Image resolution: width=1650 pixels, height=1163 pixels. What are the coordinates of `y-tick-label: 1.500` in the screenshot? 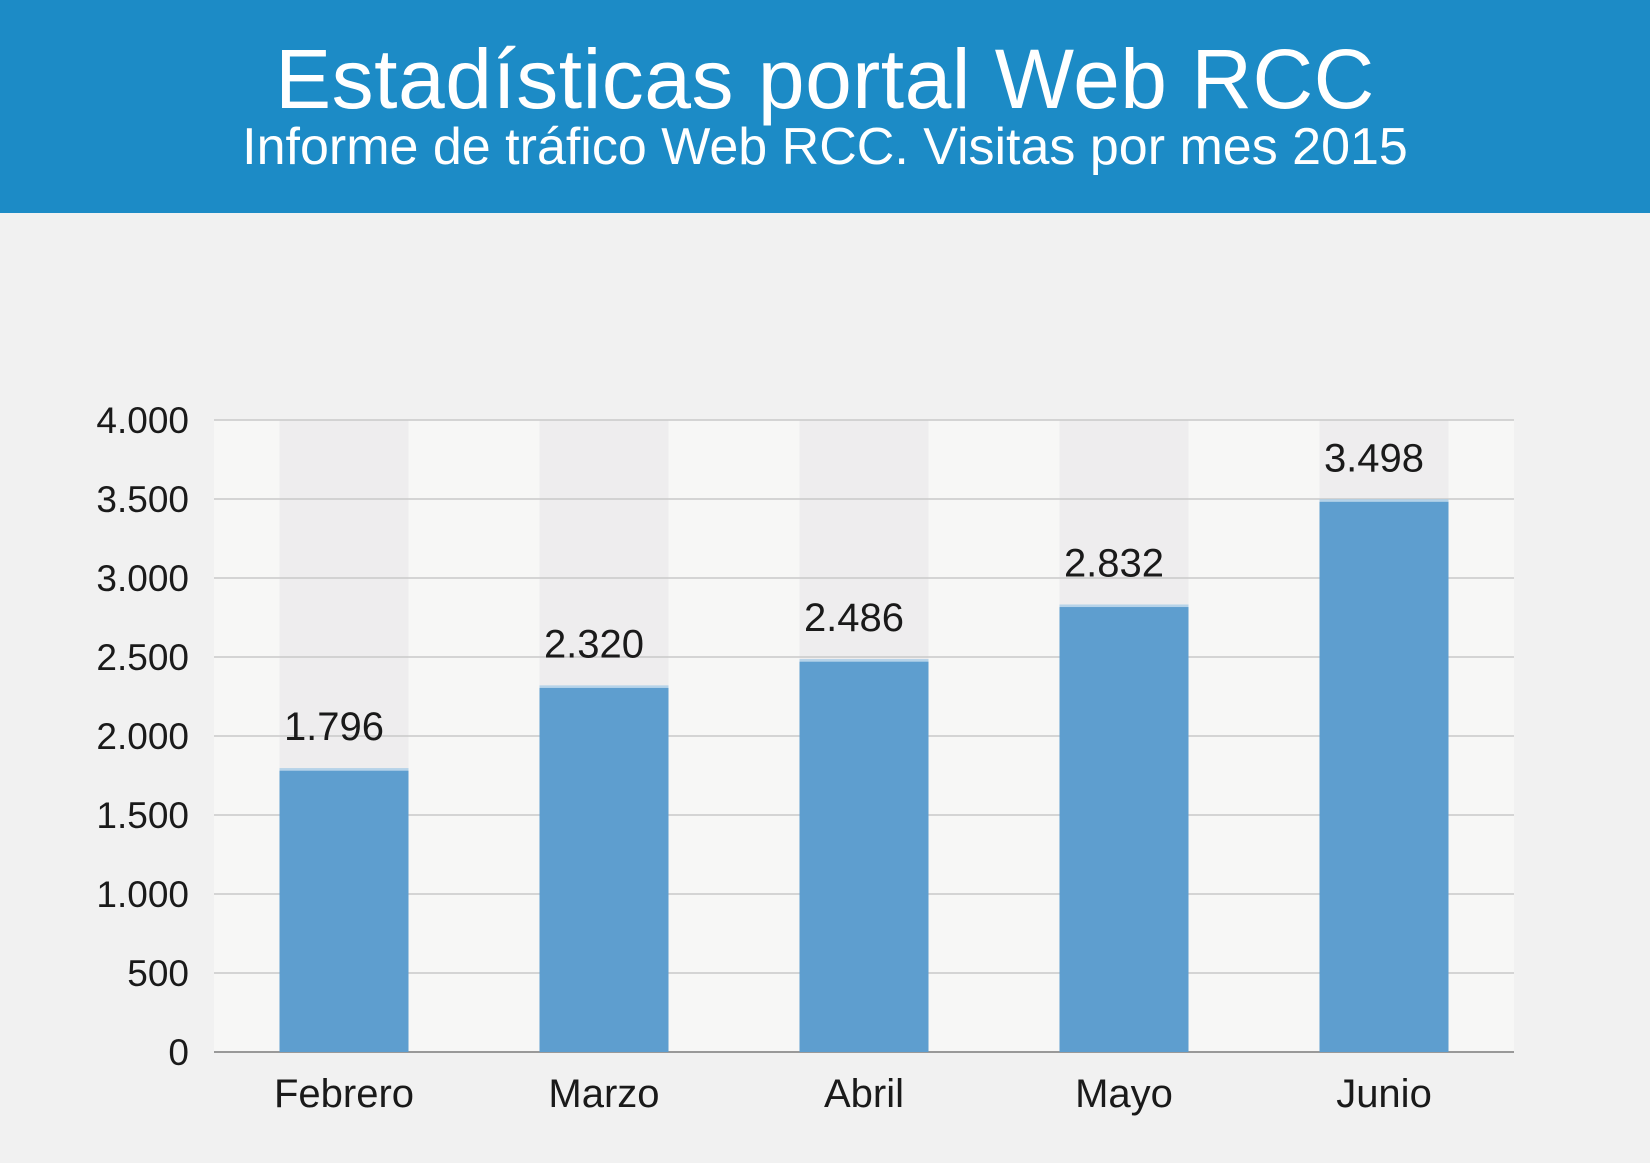 It's located at (142, 815).